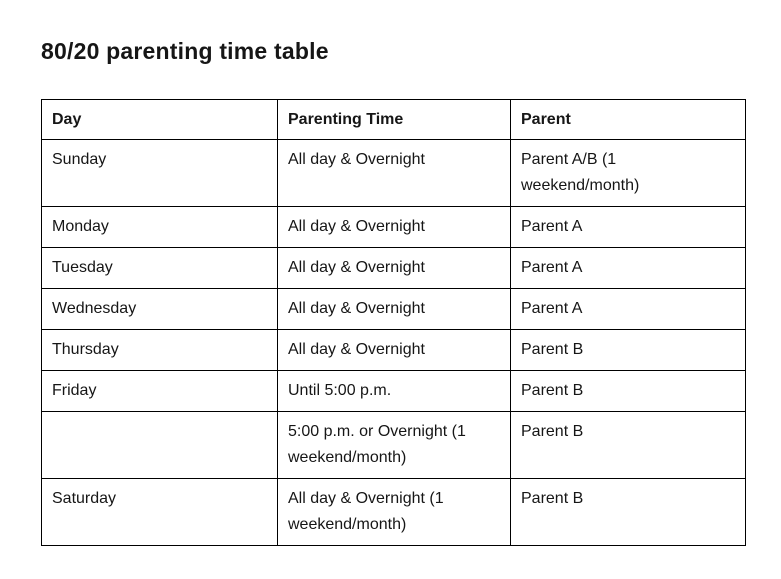 This screenshot has width=781, height=579. I want to click on day-cell: Wednesday, so click(159, 309).